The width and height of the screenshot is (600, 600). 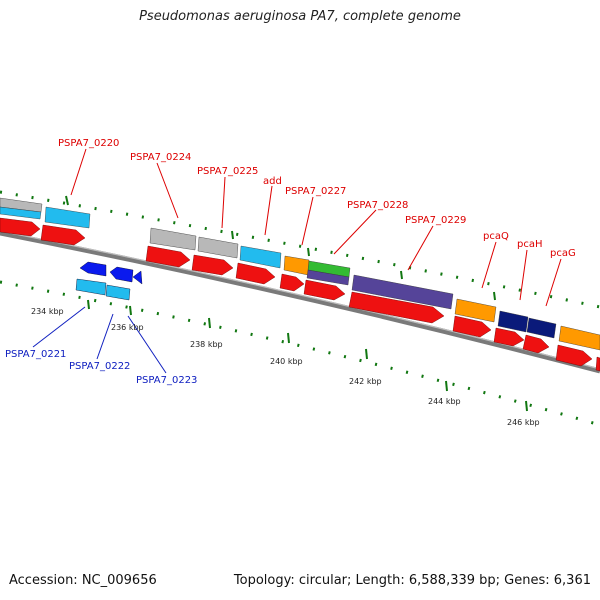 I want to click on ruler-label: 236 kbp, so click(x=127, y=327).